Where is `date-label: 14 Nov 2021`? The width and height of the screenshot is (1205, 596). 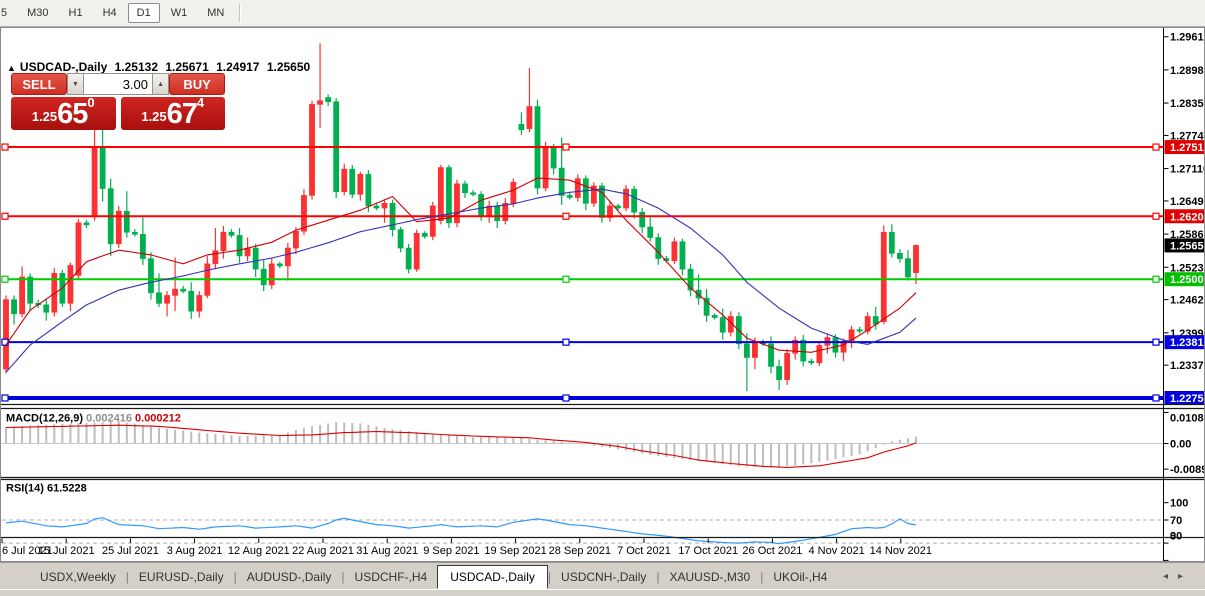
date-label: 14 Nov 2021 is located at coordinates (901, 551).